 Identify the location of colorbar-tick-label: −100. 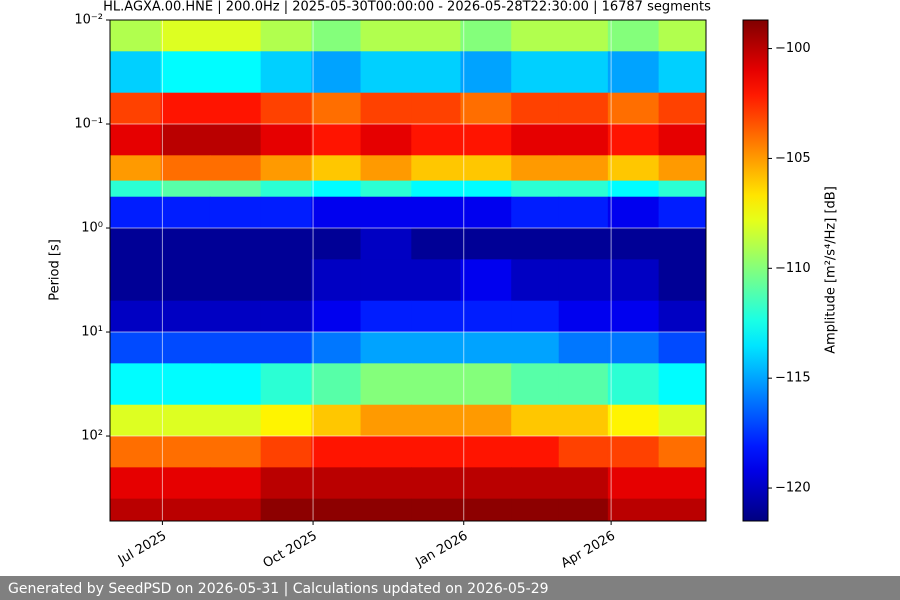
(793, 48).